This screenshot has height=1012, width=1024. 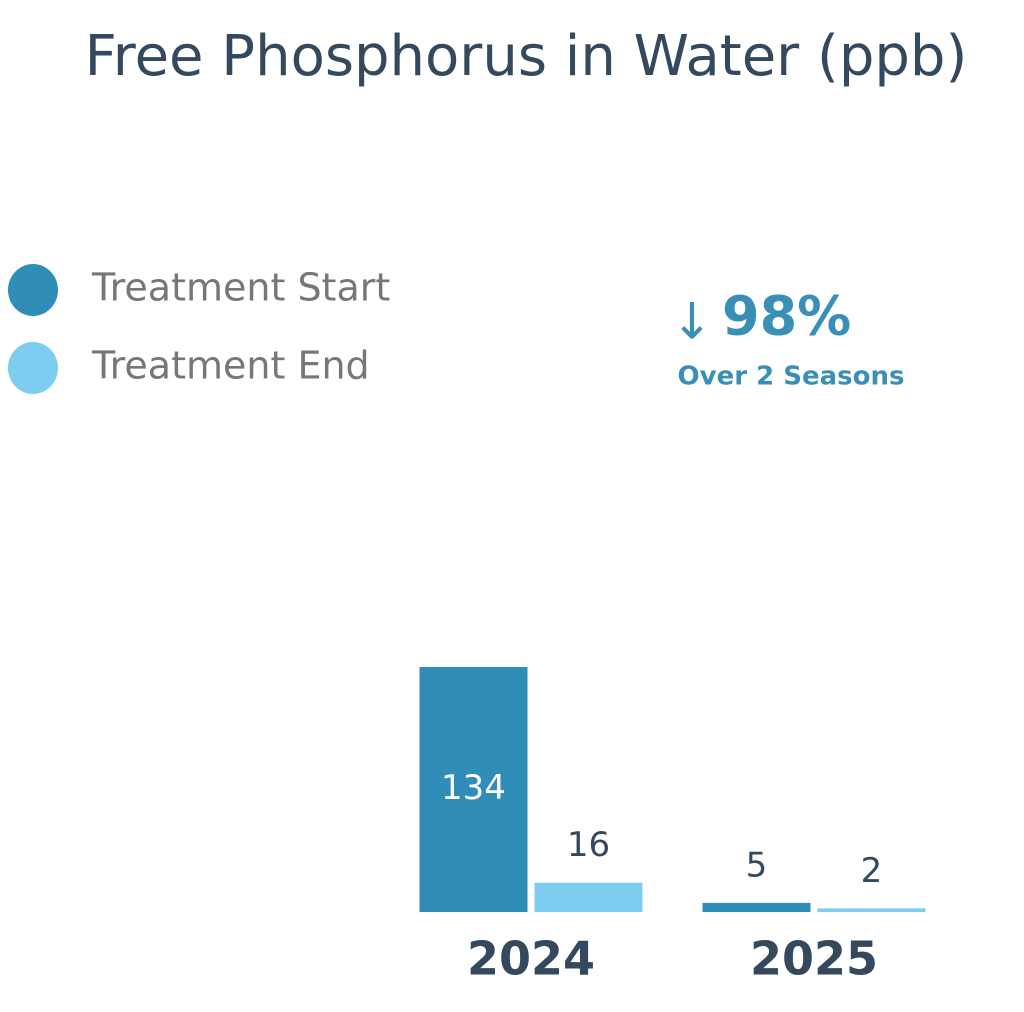 I want to click on value-label: 5, so click(x=757, y=865).